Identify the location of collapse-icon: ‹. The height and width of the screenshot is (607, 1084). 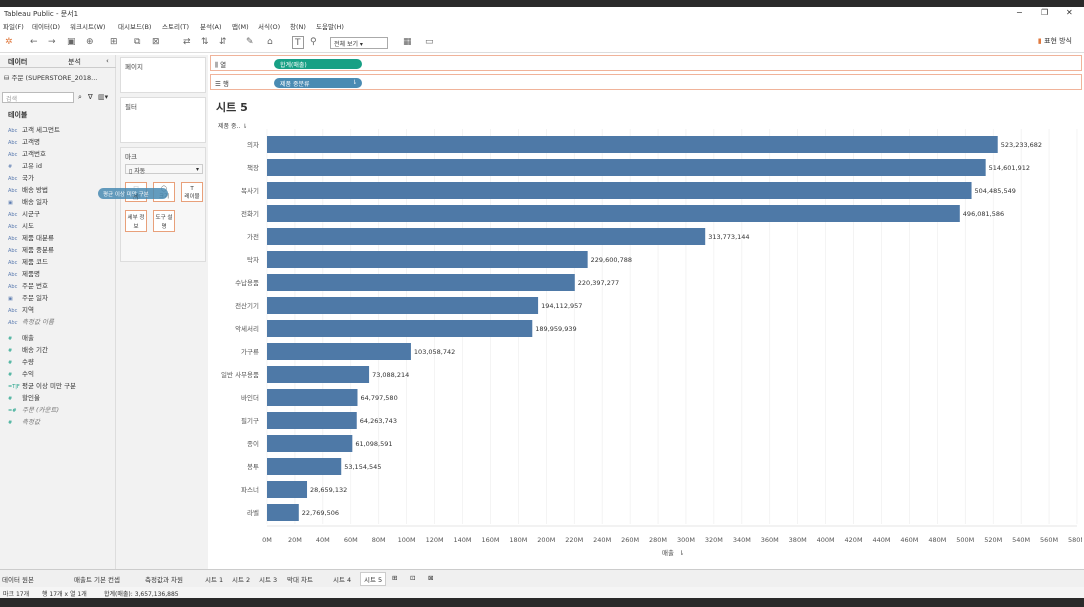
(107, 61).